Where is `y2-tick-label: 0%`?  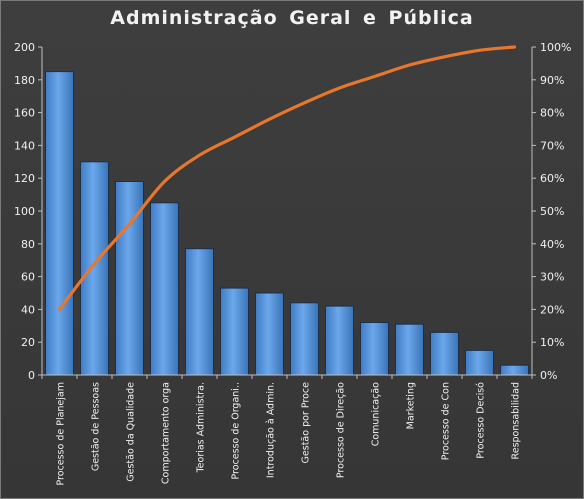 y2-tick-label: 0% is located at coordinates (548, 375).